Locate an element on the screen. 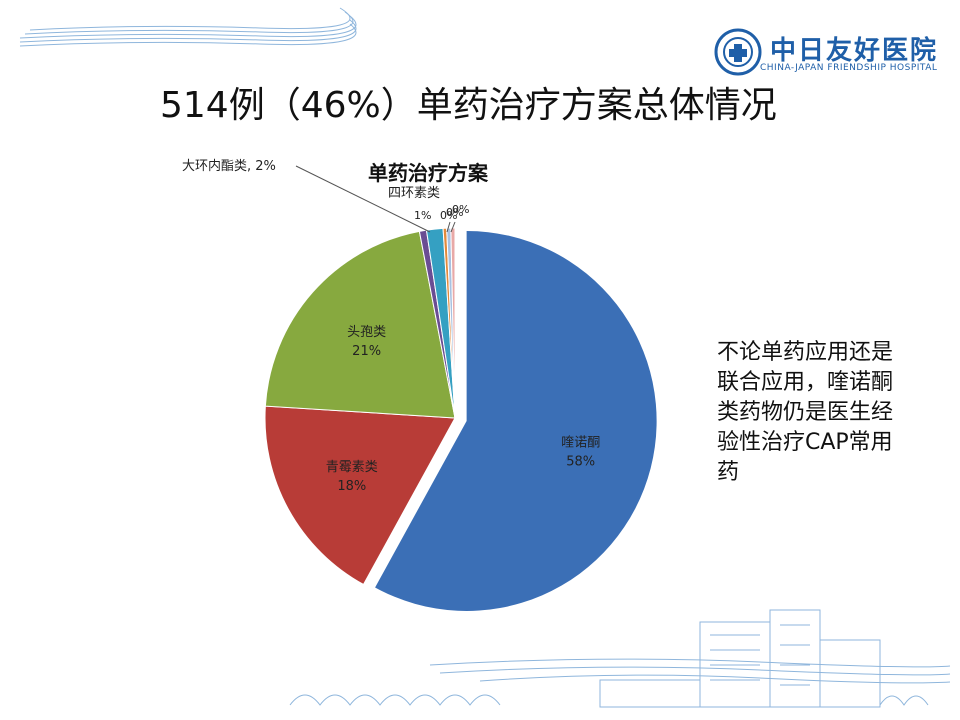 This screenshot has width=960, height=720. slice-label-tetracycline: 四环素类 is located at coordinates (414, 193).